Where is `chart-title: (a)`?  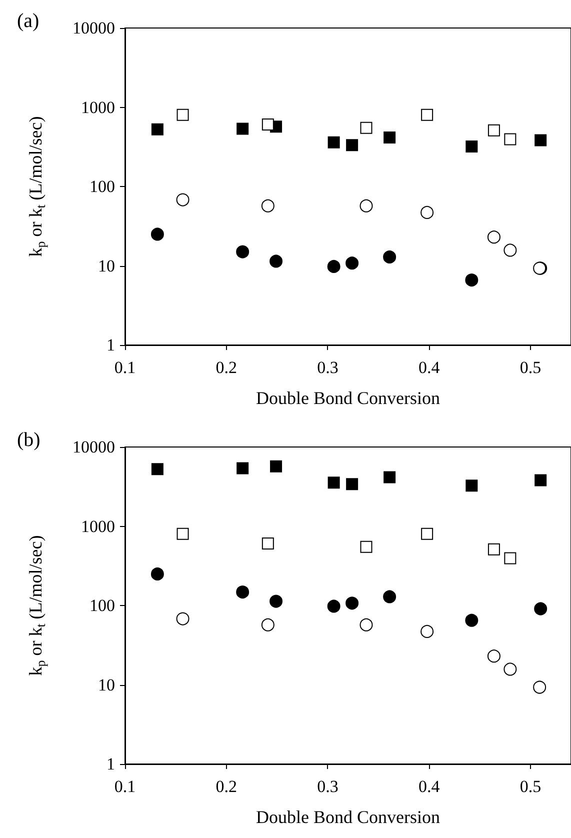
chart-title: (a) is located at coordinates (28, 21).